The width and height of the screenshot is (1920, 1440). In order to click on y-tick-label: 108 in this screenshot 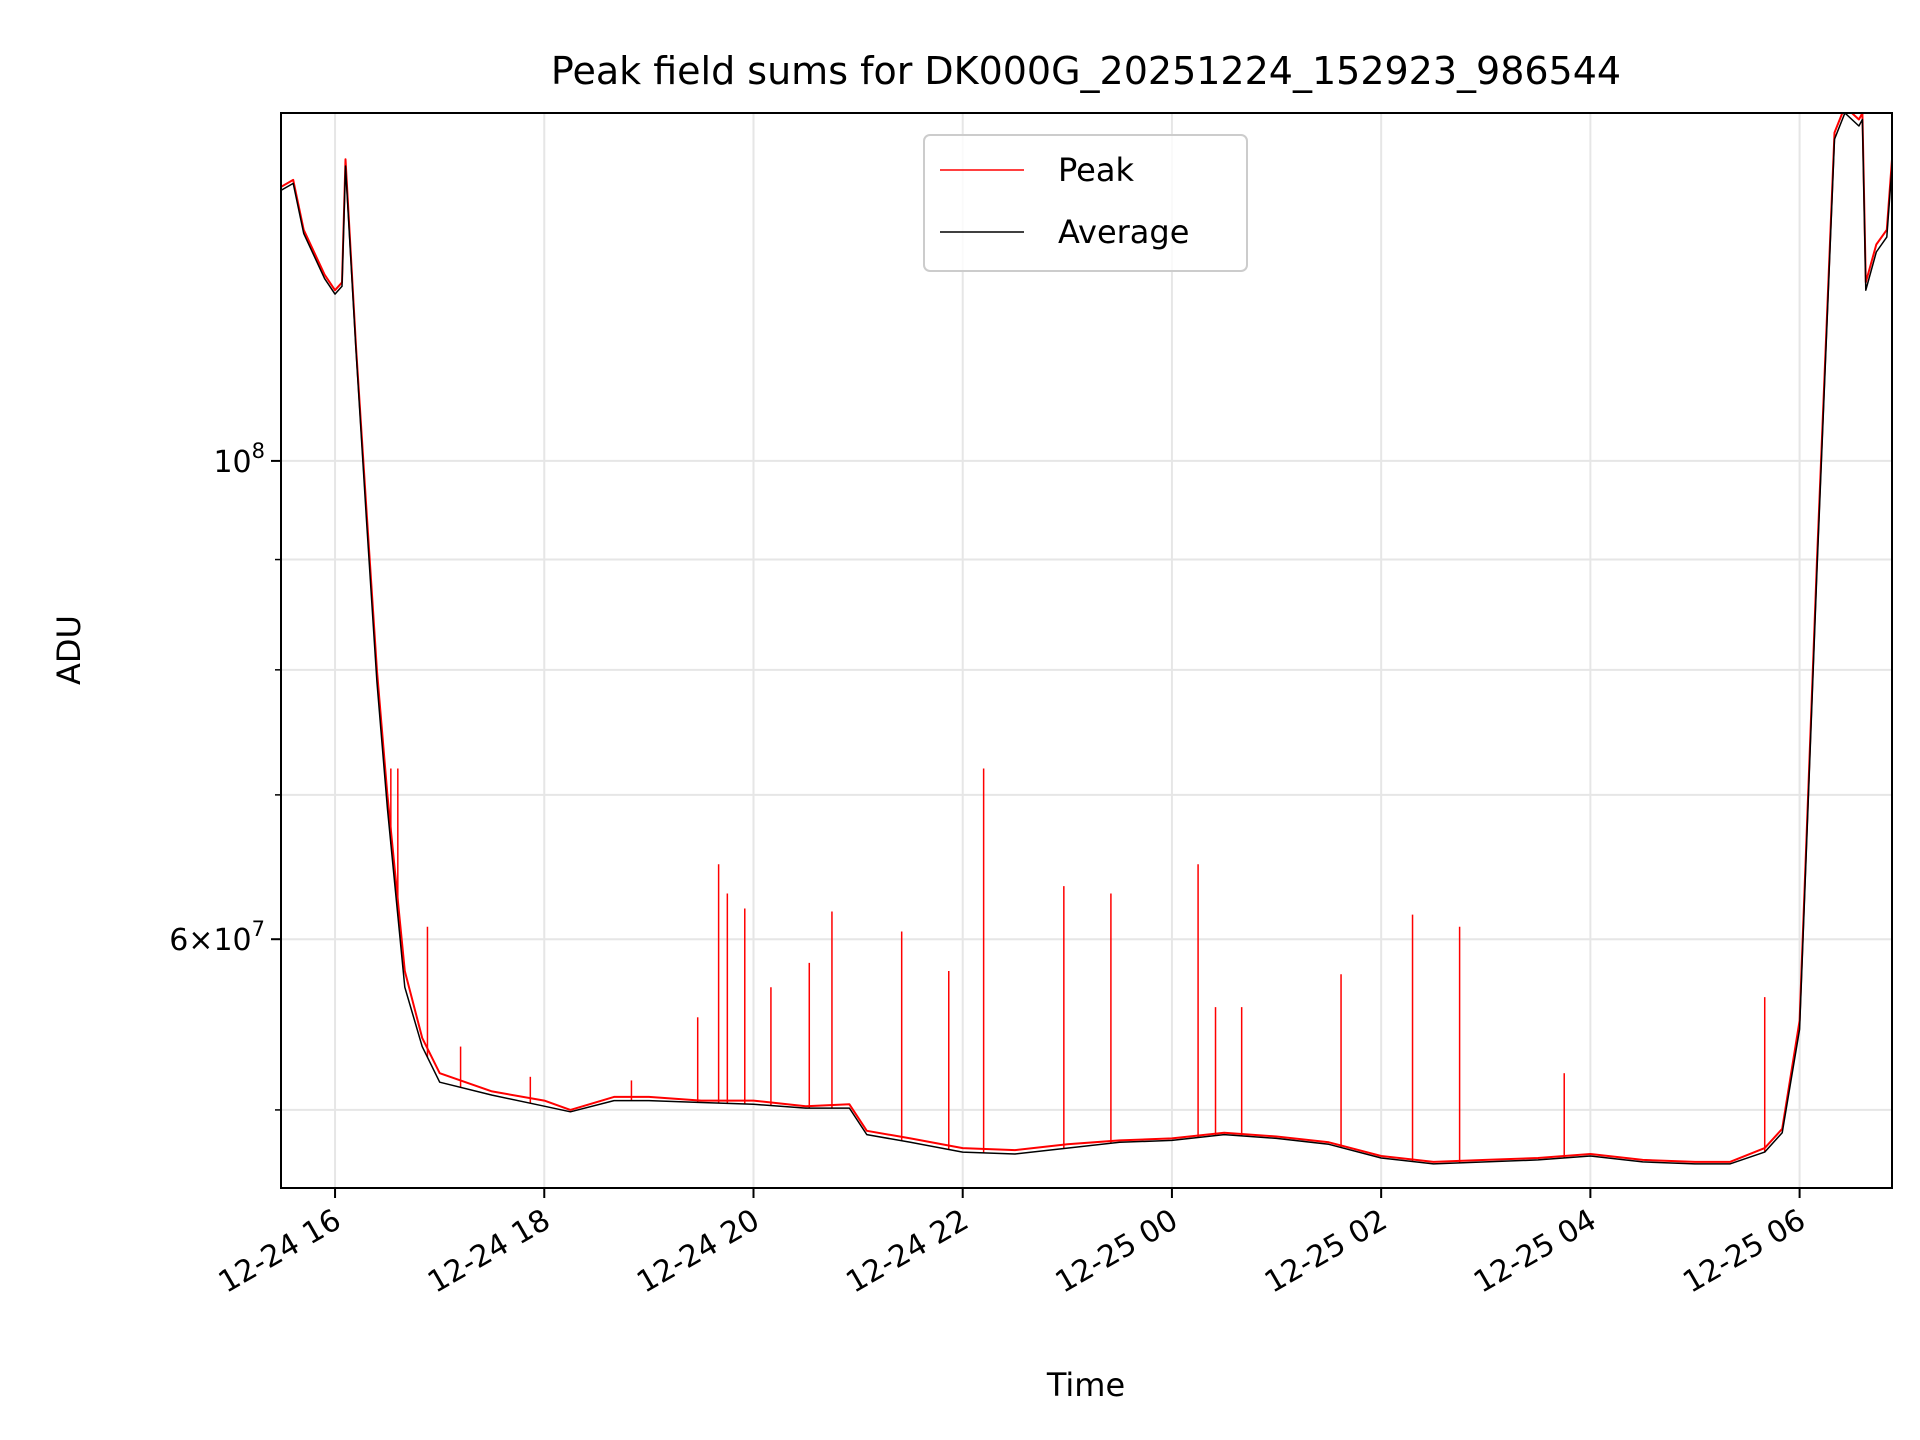, I will do `click(239, 459)`.